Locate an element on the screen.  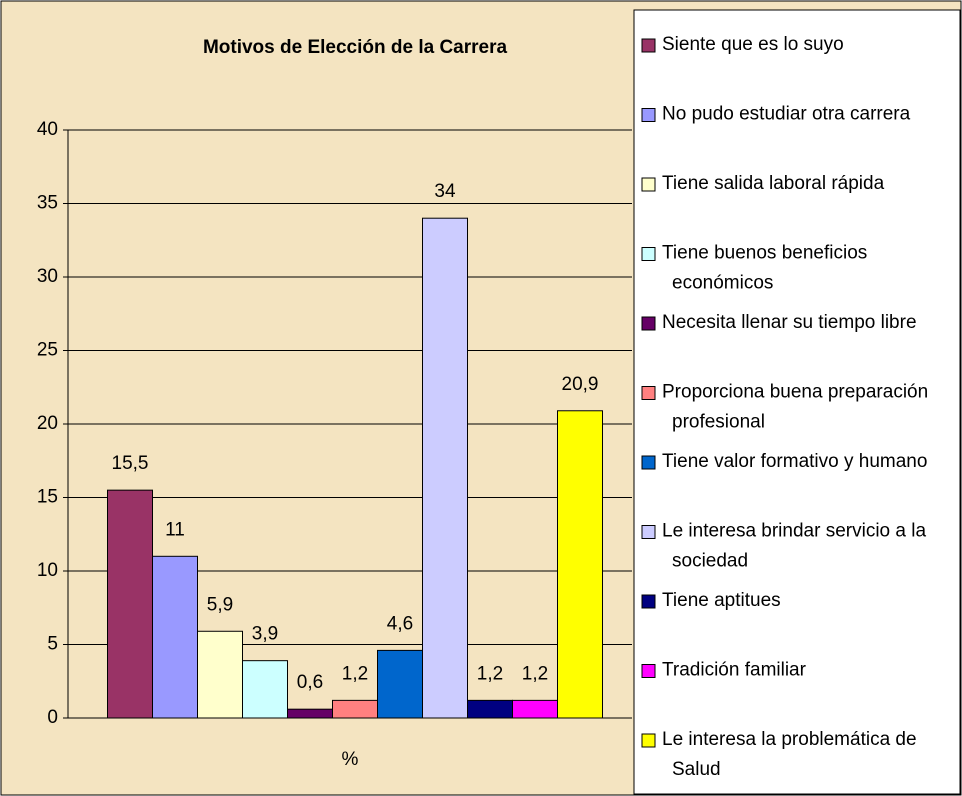
value-label: 15,5 is located at coordinates (130, 463).